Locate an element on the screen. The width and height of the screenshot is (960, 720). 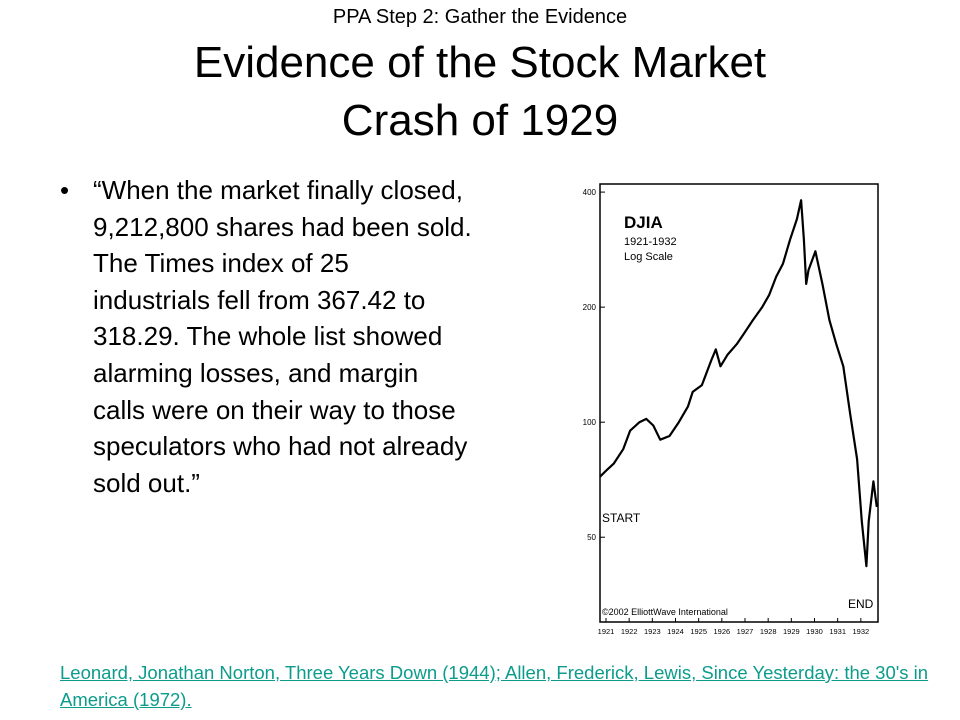
y-tick-label: 50 is located at coordinates (591, 537).